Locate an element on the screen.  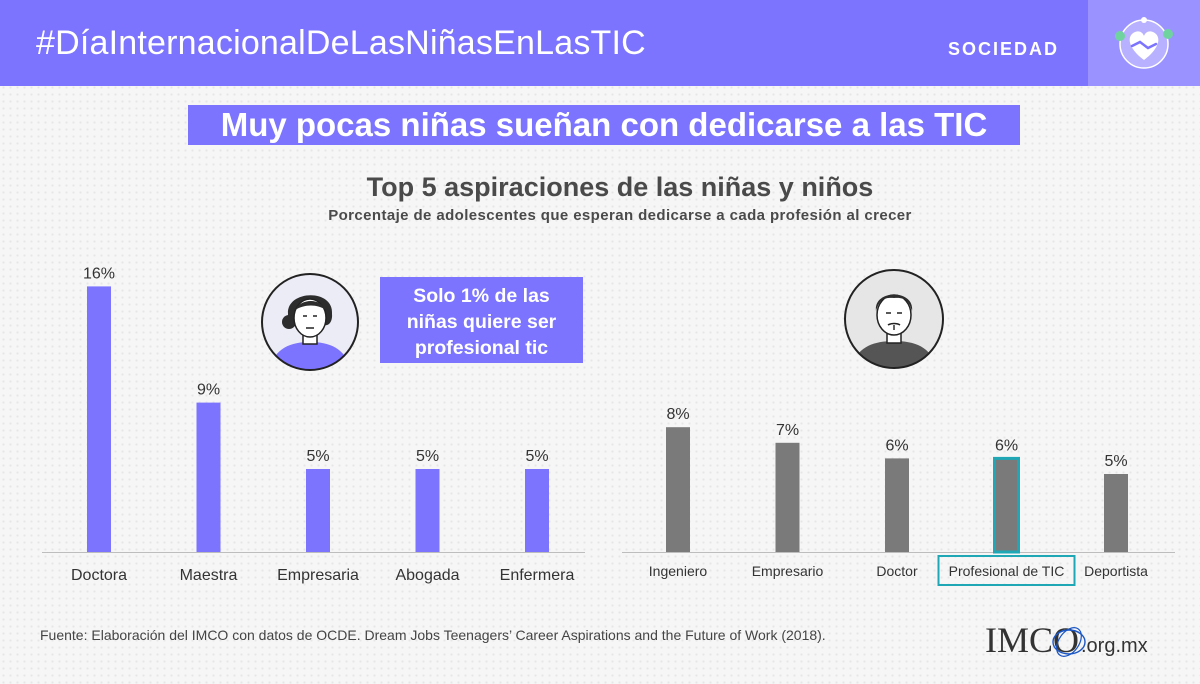
section-label: SOCIEDAD is located at coordinates (1004, 49).